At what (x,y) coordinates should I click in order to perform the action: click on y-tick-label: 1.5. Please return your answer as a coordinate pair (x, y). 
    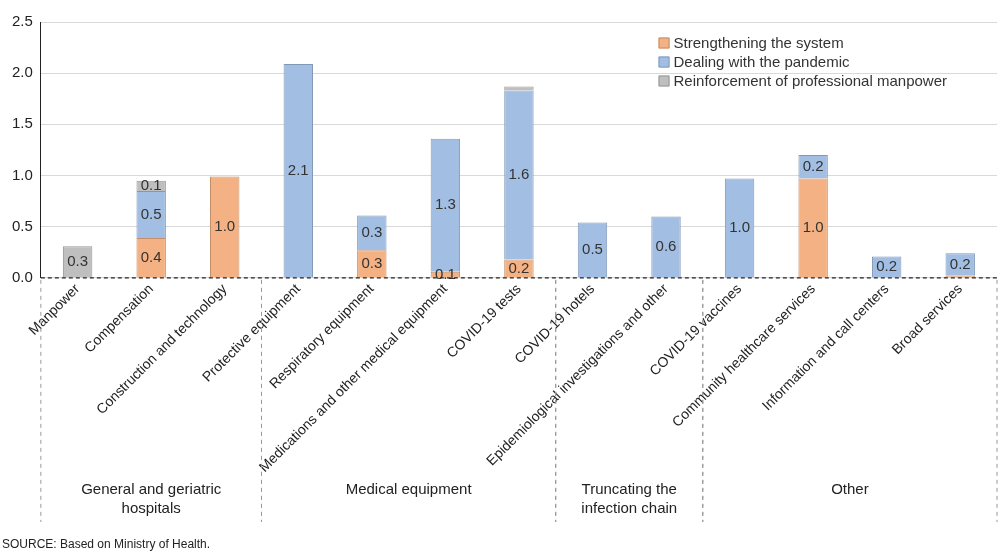
    Looking at the image, I should click on (22, 123).